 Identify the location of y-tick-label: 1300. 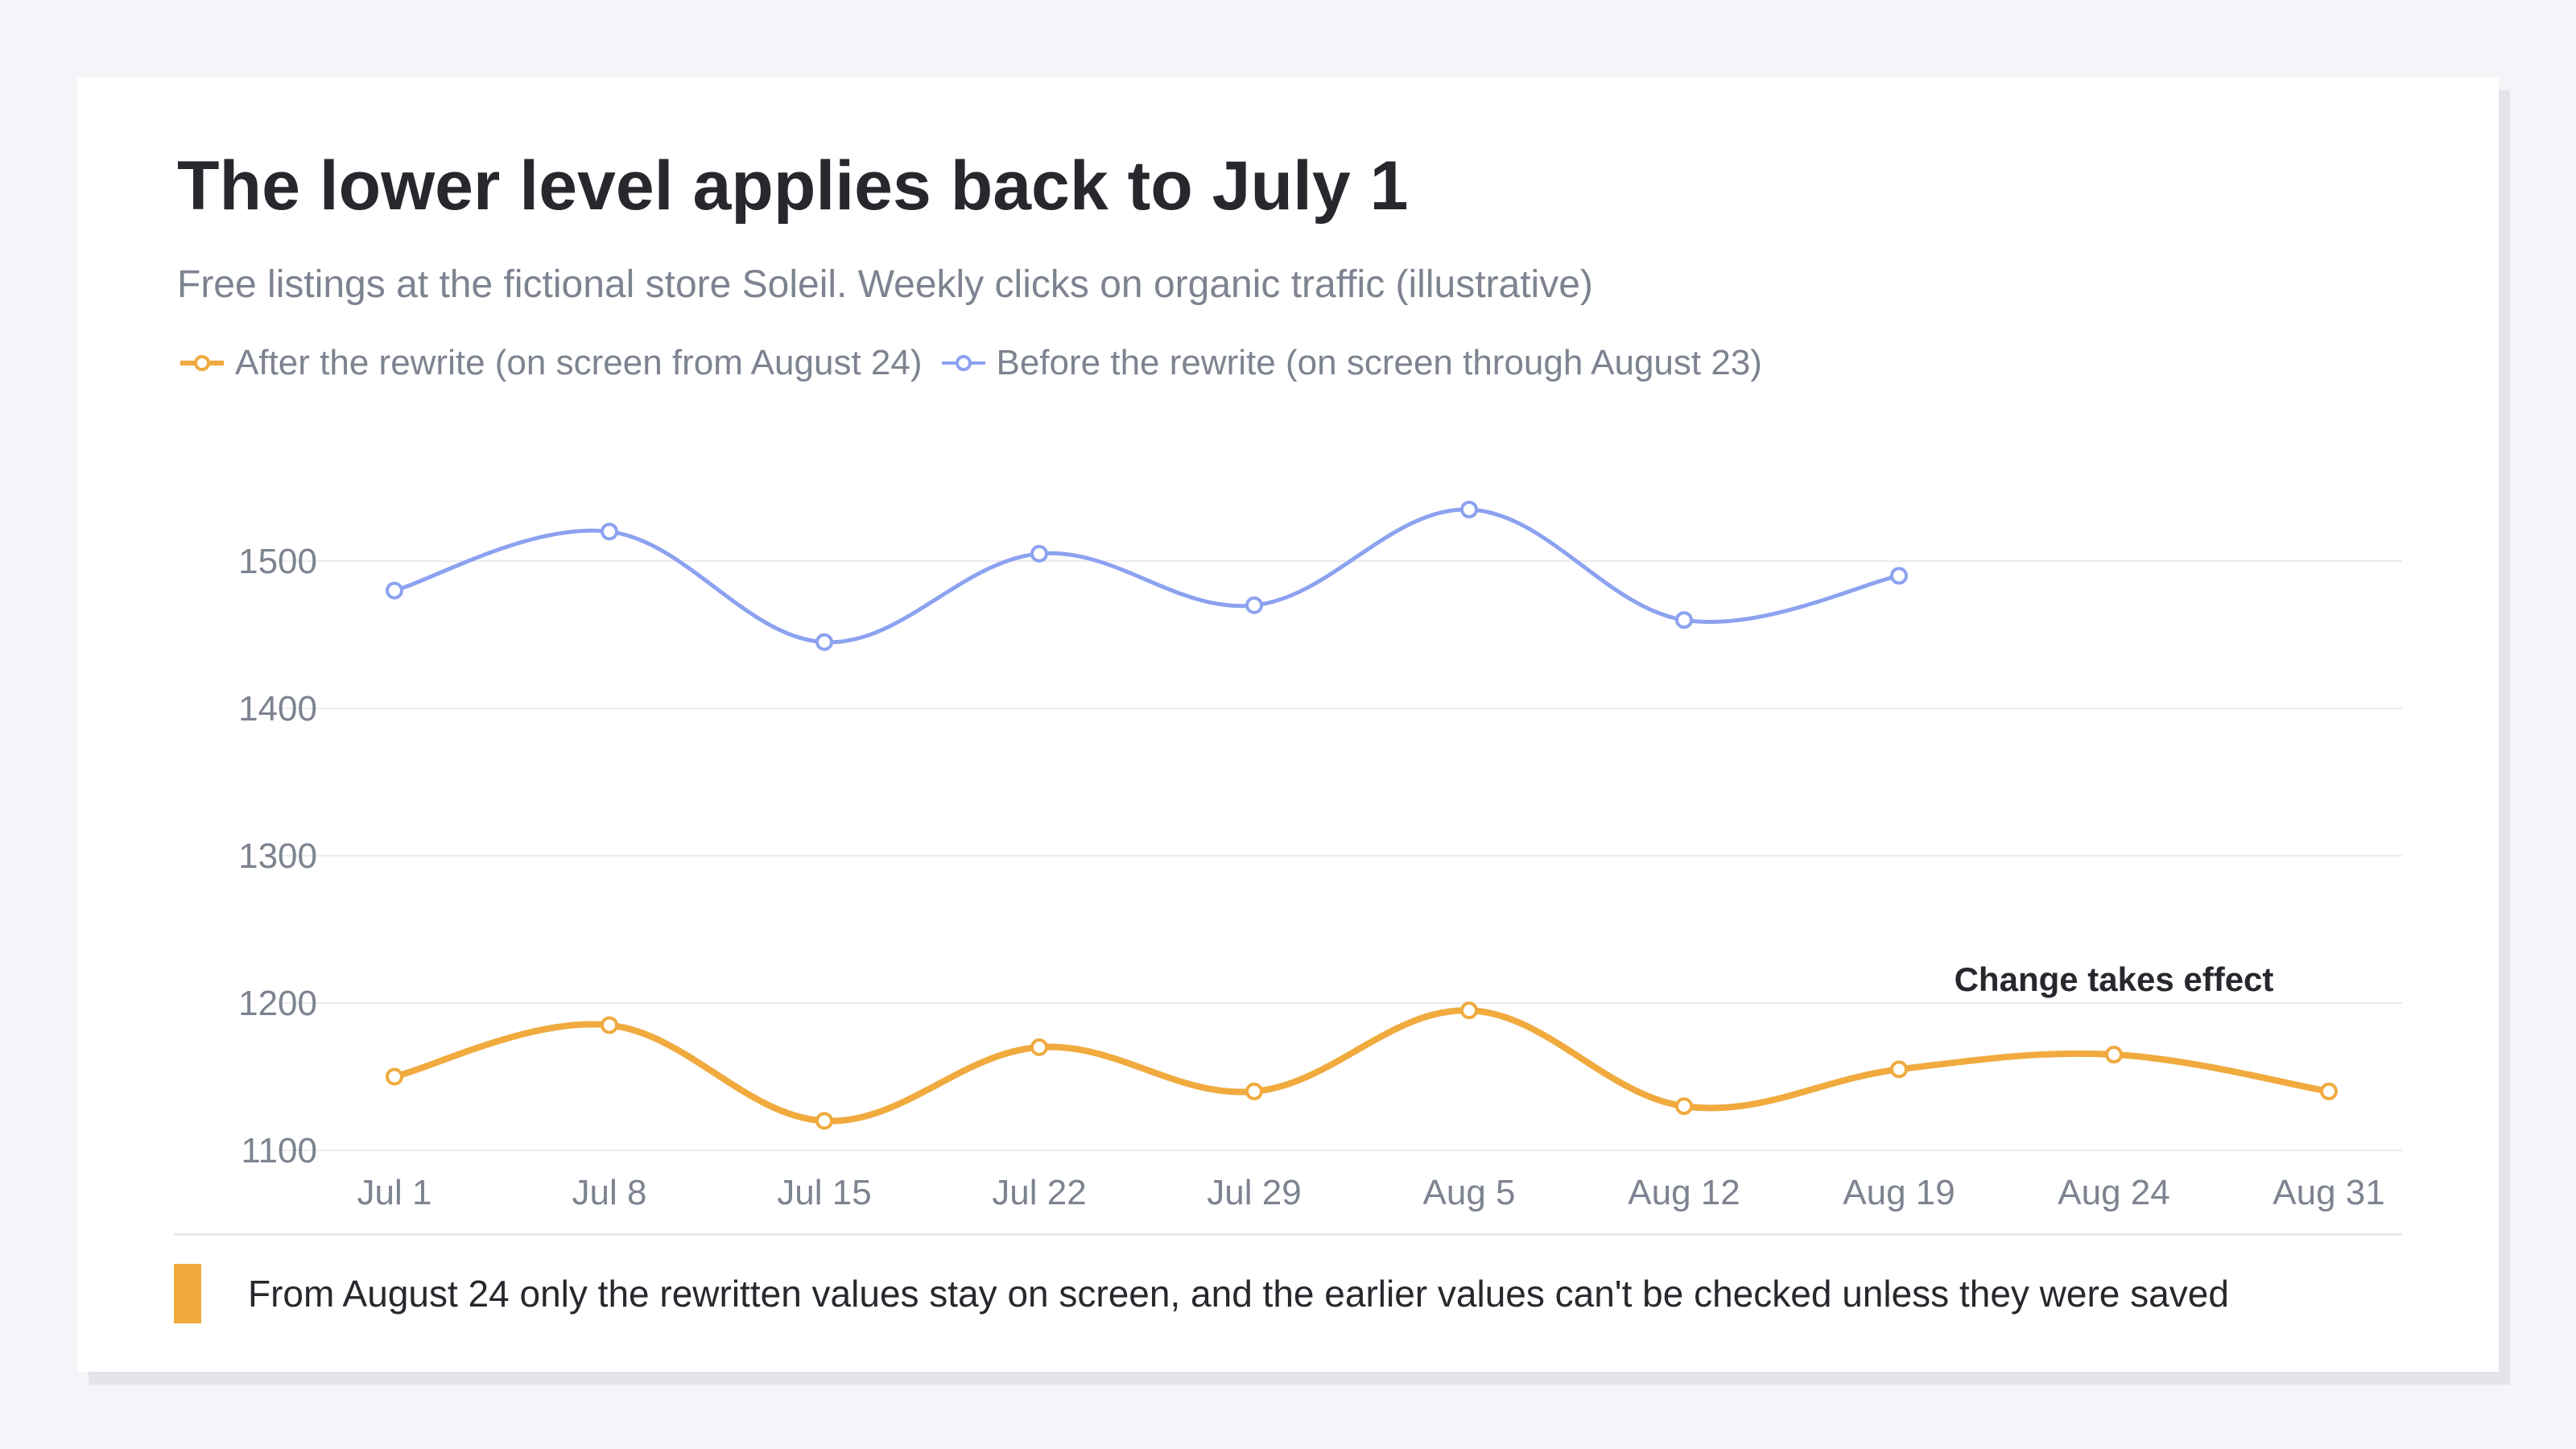
(277, 856).